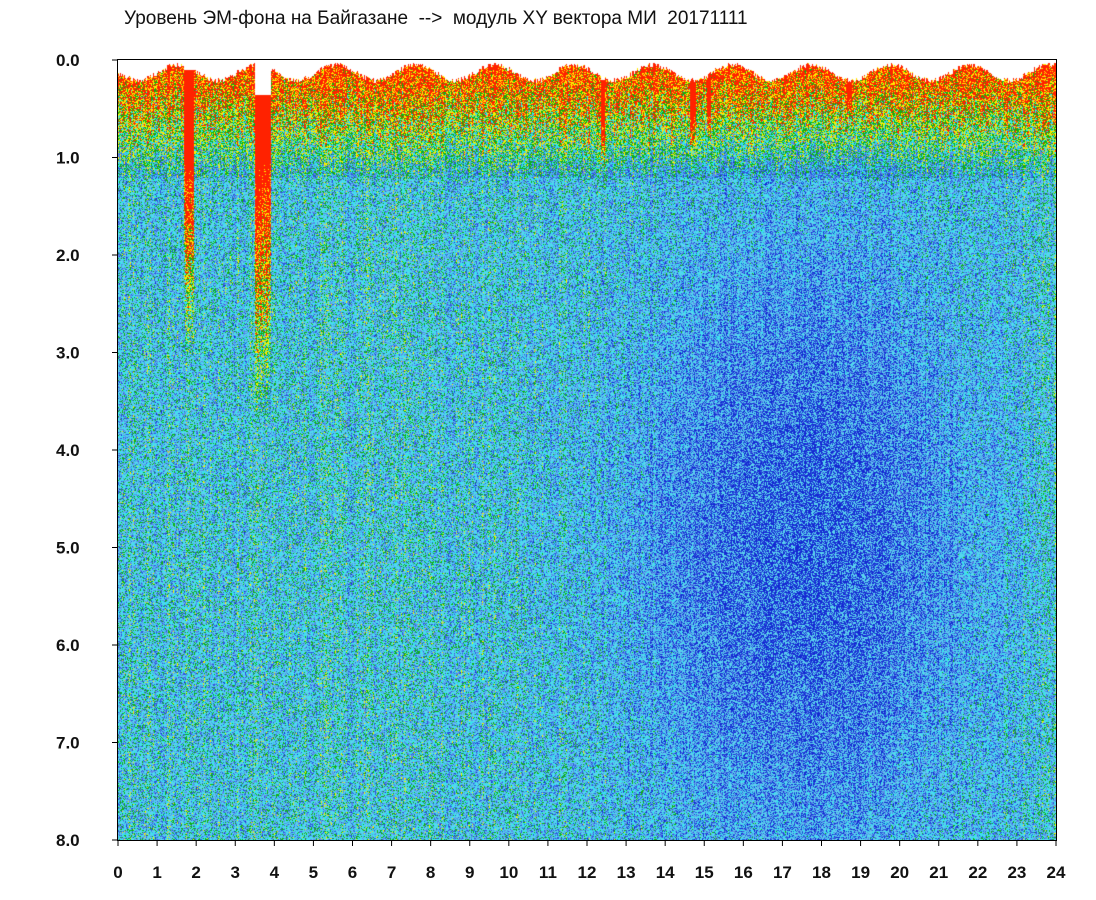 This screenshot has height=900, width=1096. Describe the element at coordinates (1056, 872) in the screenshot. I see `x-tick-label: 24` at that location.